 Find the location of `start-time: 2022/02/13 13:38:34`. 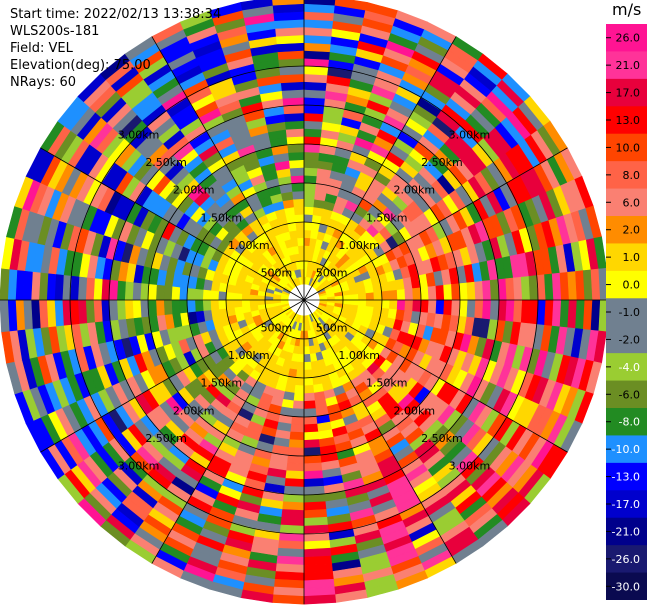

start-time: 2022/02/13 13:38:34 is located at coordinates (152, 14).